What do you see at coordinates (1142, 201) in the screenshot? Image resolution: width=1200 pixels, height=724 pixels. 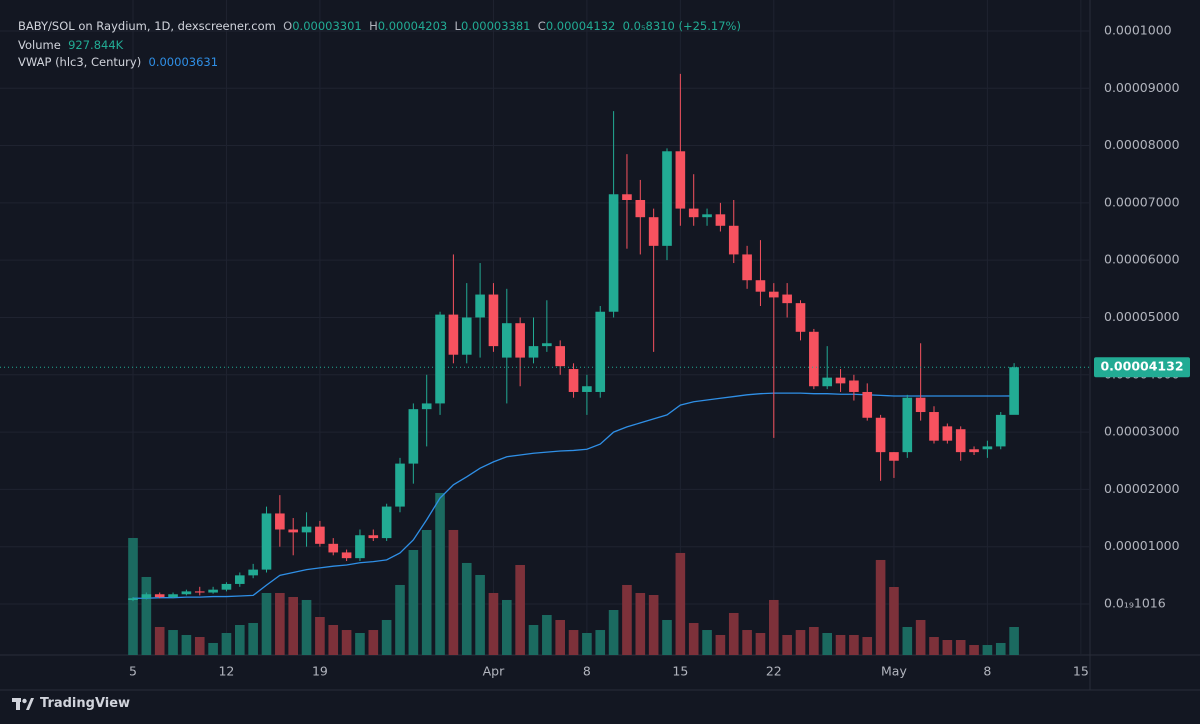 I see `y-tick-label: 0.00007000` at bounding box center [1142, 201].